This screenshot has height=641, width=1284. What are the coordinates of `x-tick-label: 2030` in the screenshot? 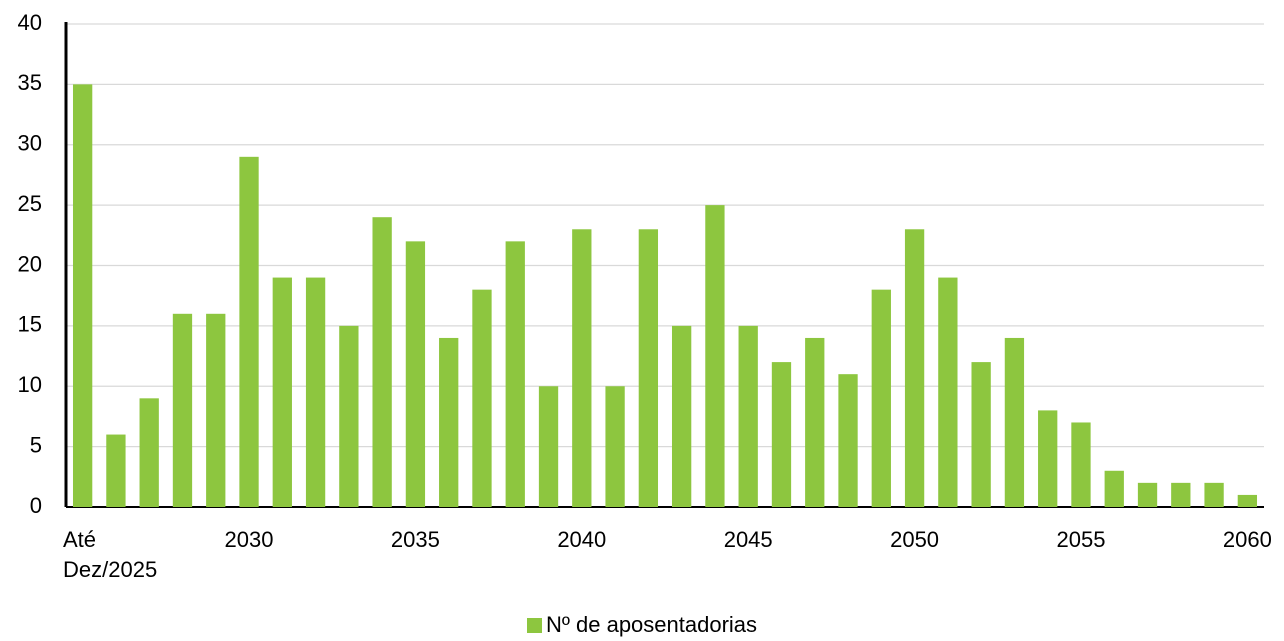 It's located at (249, 539).